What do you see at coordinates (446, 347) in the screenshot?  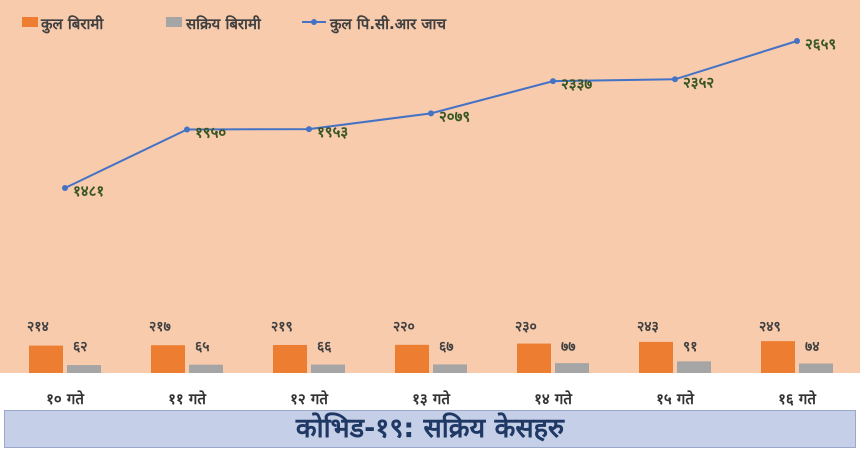 I see `bar-active-label-4: ६७` at bounding box center [446, 347].